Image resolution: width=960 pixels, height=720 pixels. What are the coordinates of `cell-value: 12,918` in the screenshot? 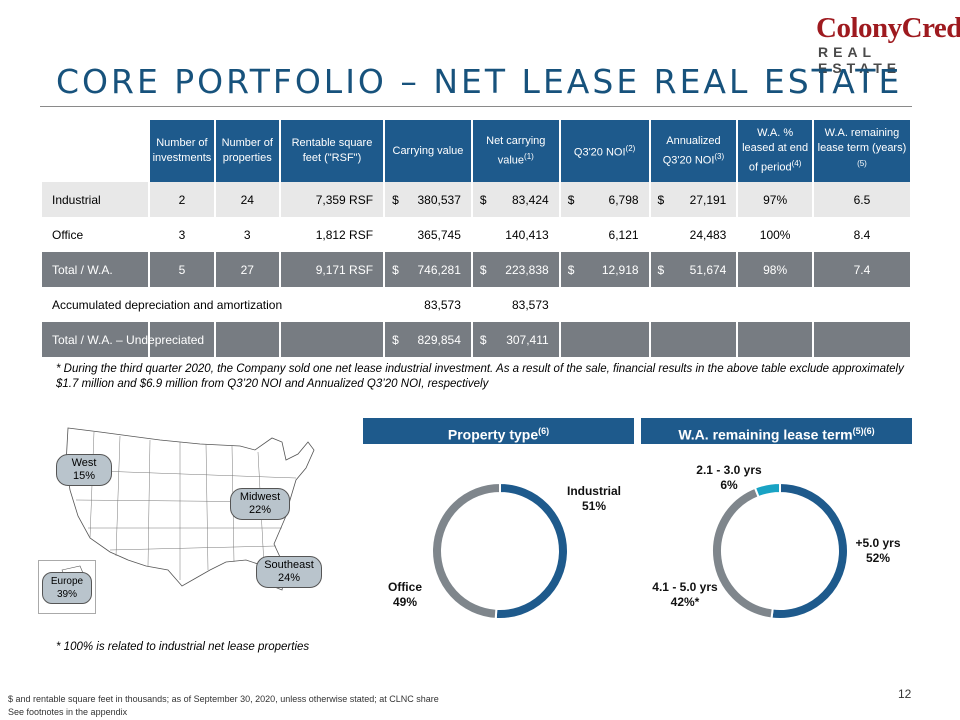 It's located at (620, 269).